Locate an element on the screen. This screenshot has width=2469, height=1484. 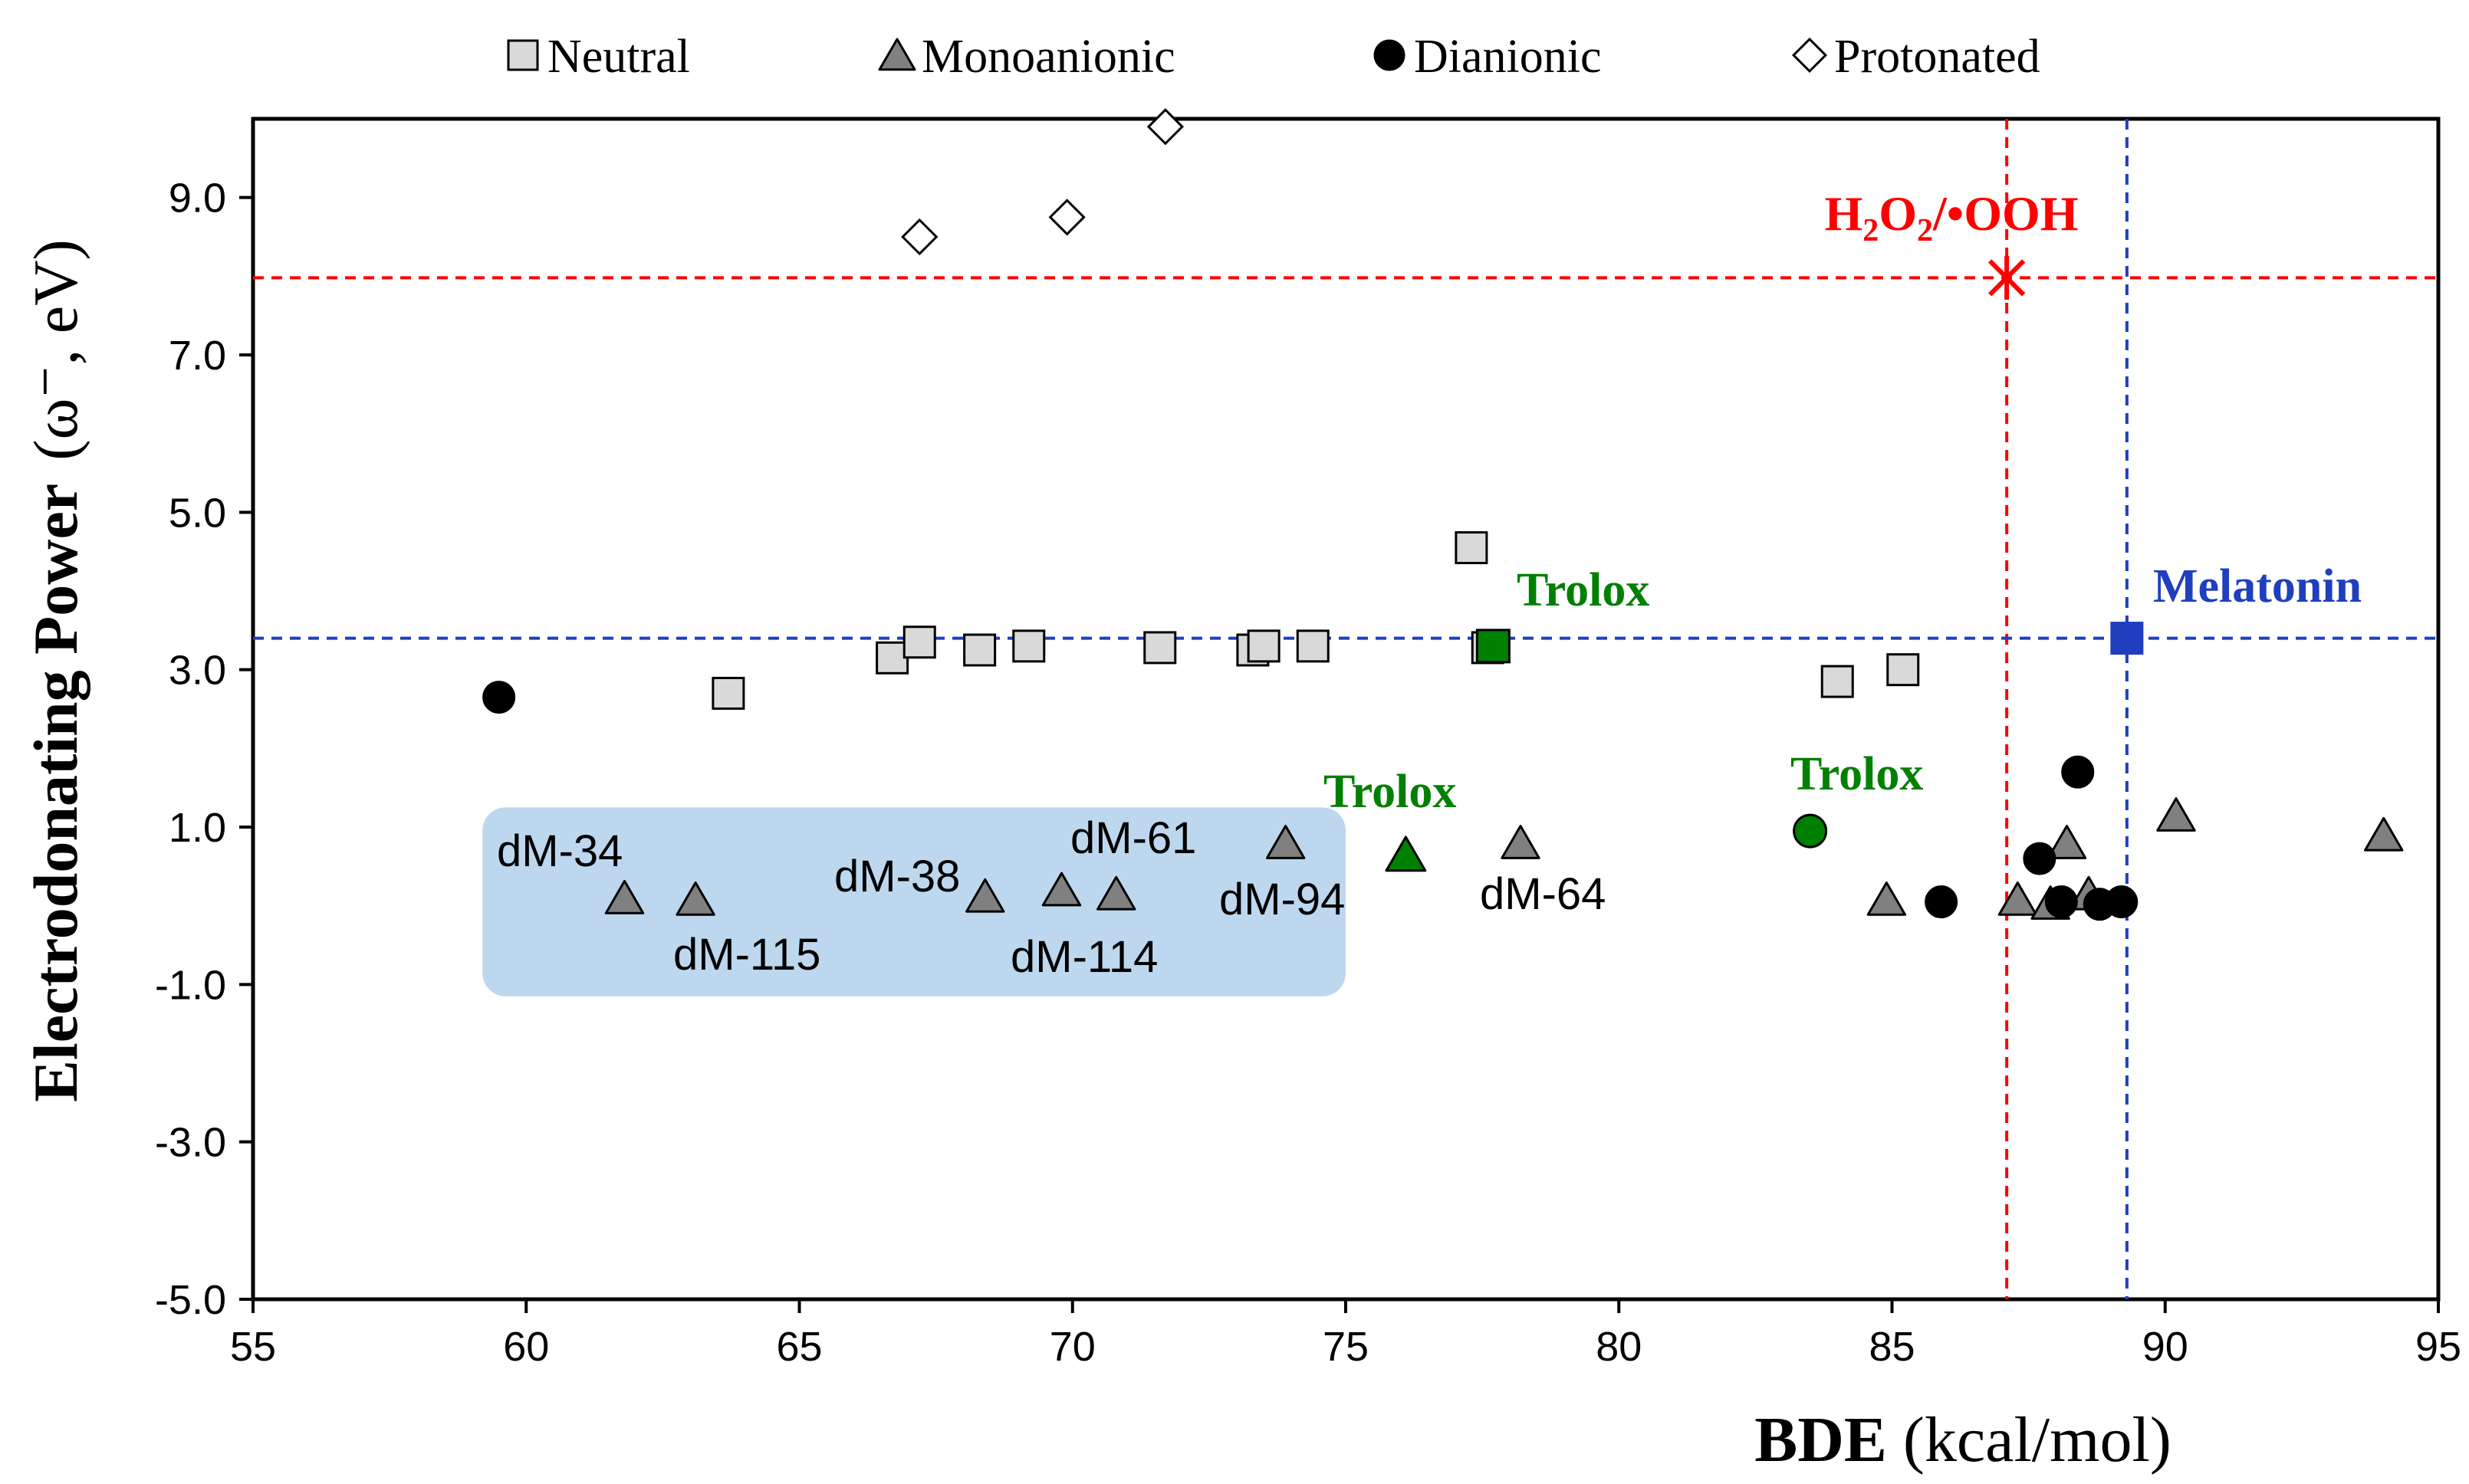
x-tick-label: 80 is located at coordinates (1619, 1347).